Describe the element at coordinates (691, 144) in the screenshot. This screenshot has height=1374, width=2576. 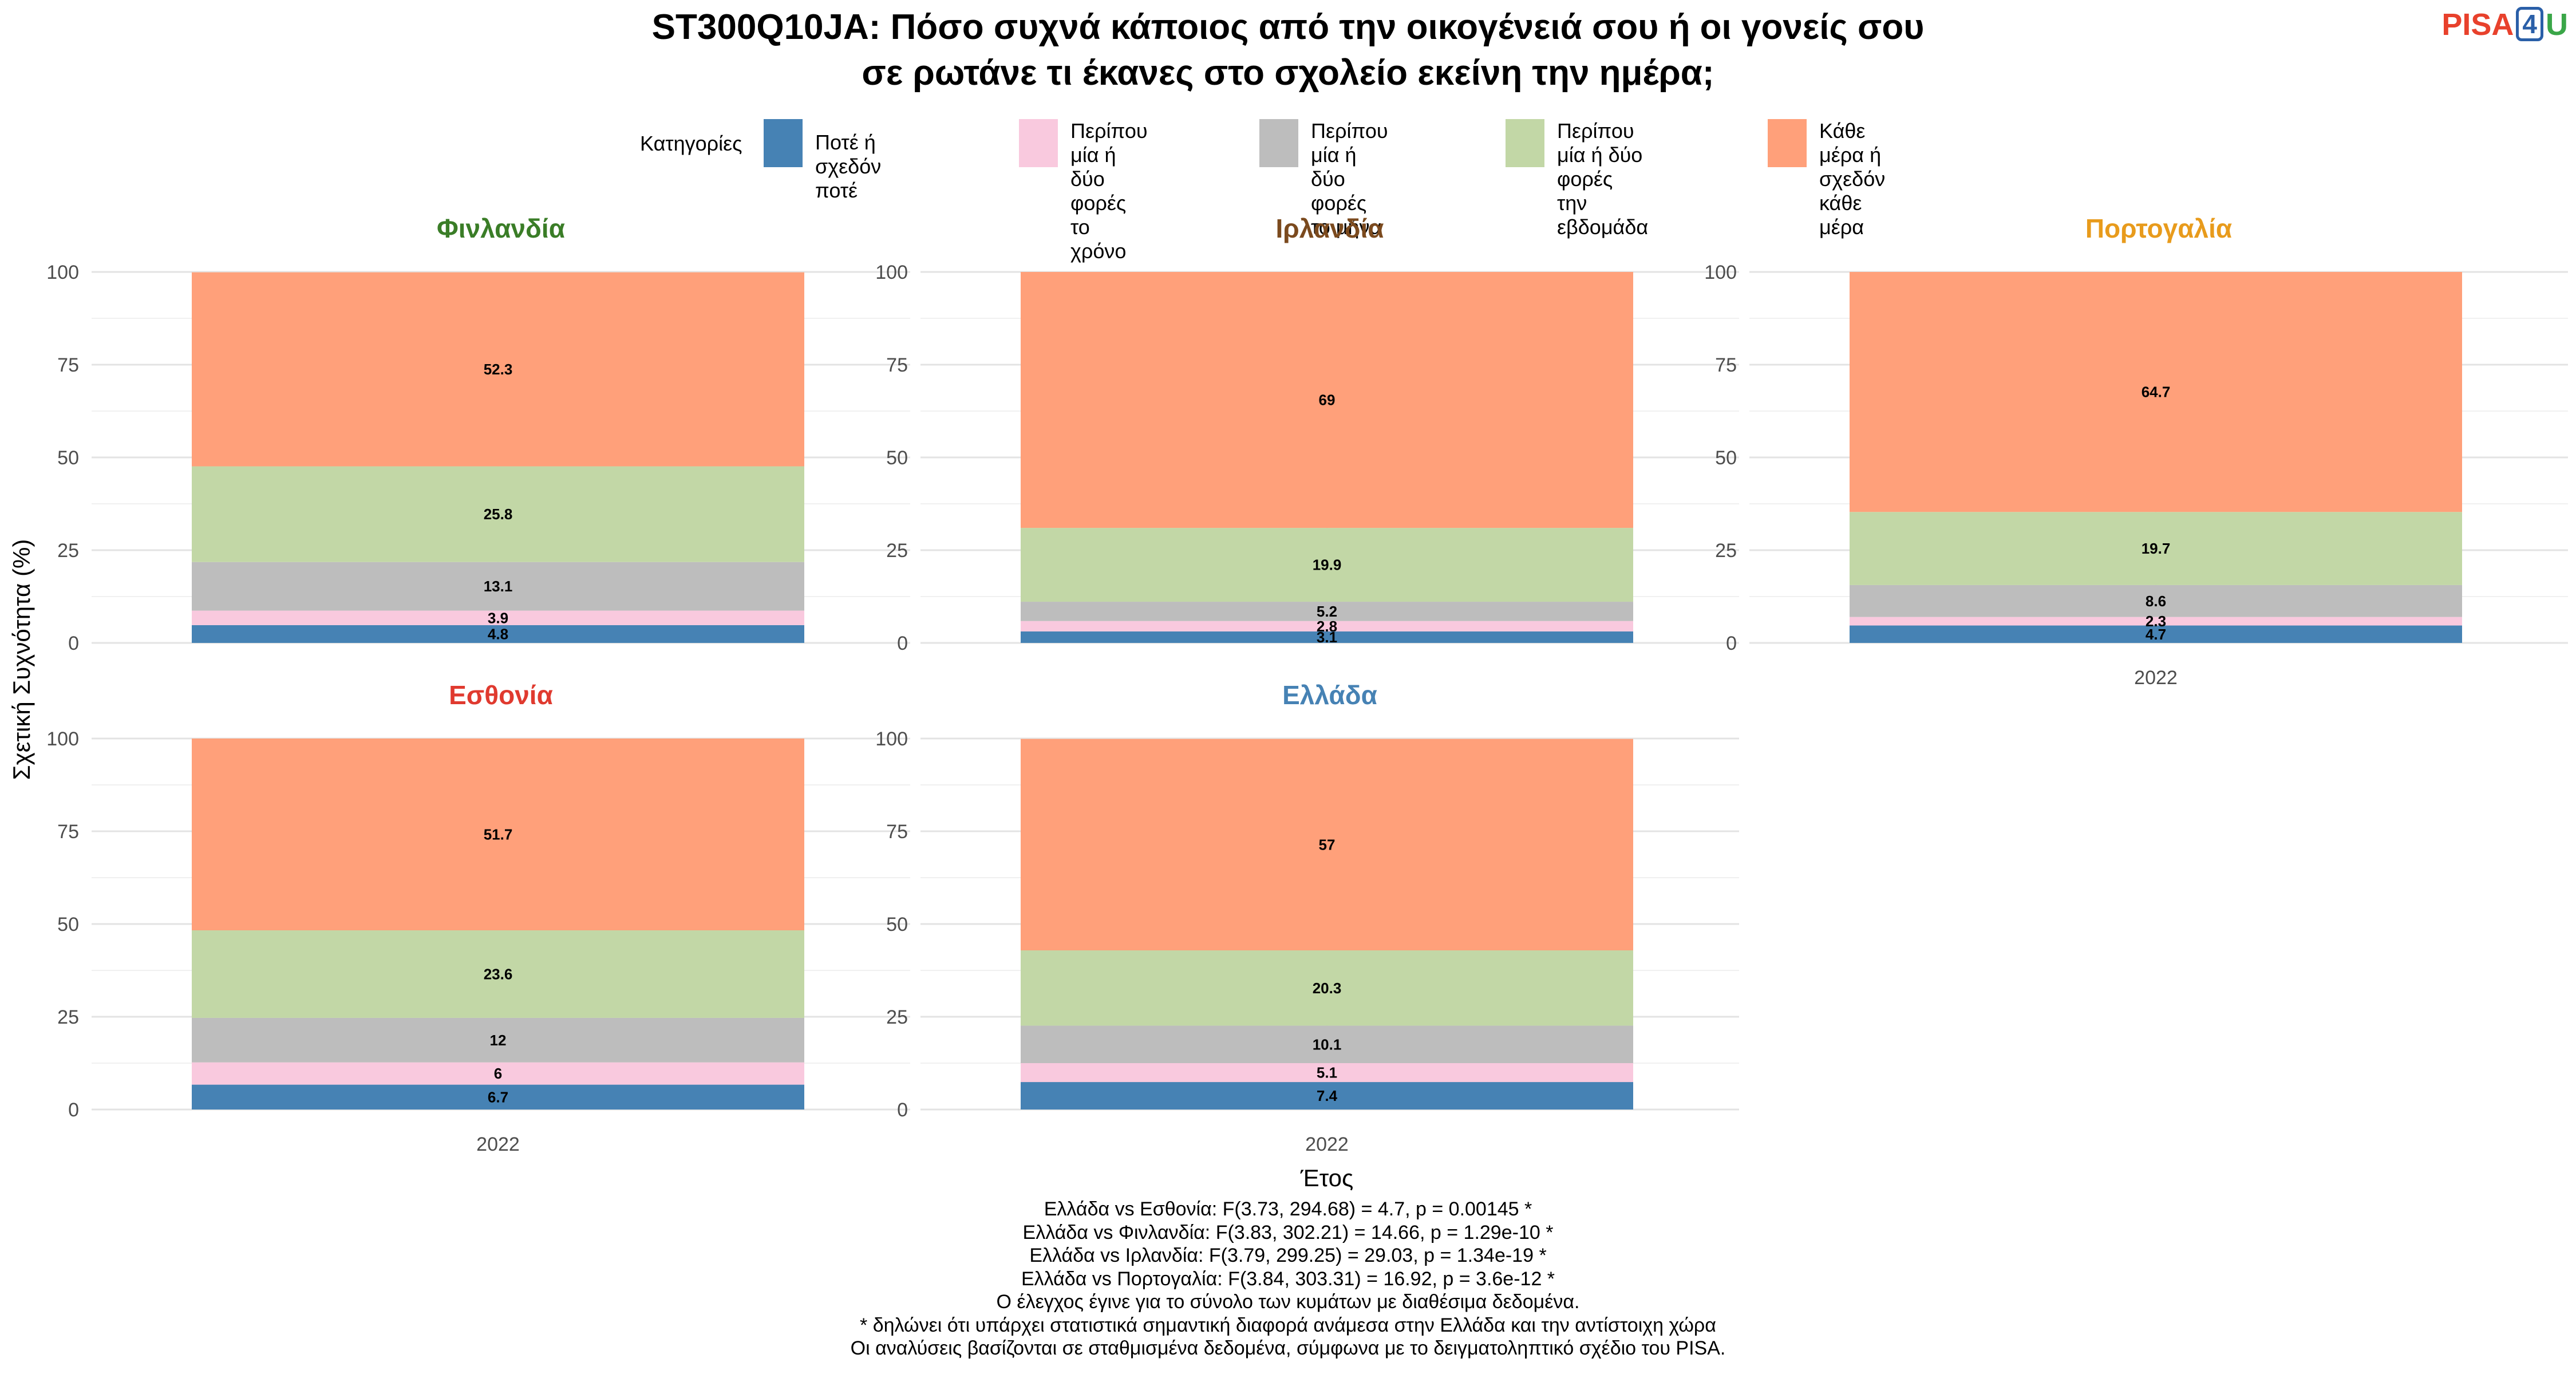
I see `legend-title: Κατηγορίες` at that location.